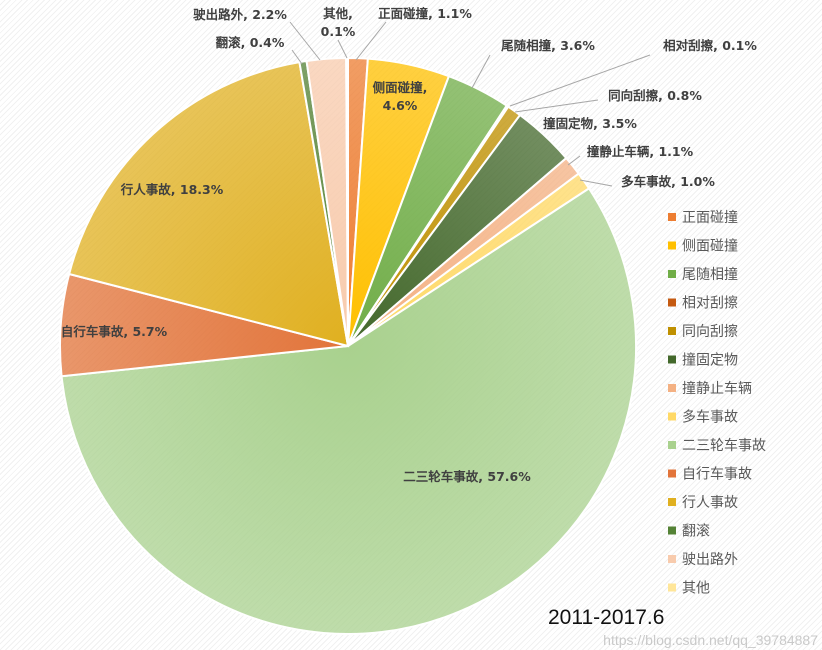 The image size is (822, 650). Describe the element at coordinates (338, 22) in the screenshot. I see `data-label: 其他, 0.1%` at that location.